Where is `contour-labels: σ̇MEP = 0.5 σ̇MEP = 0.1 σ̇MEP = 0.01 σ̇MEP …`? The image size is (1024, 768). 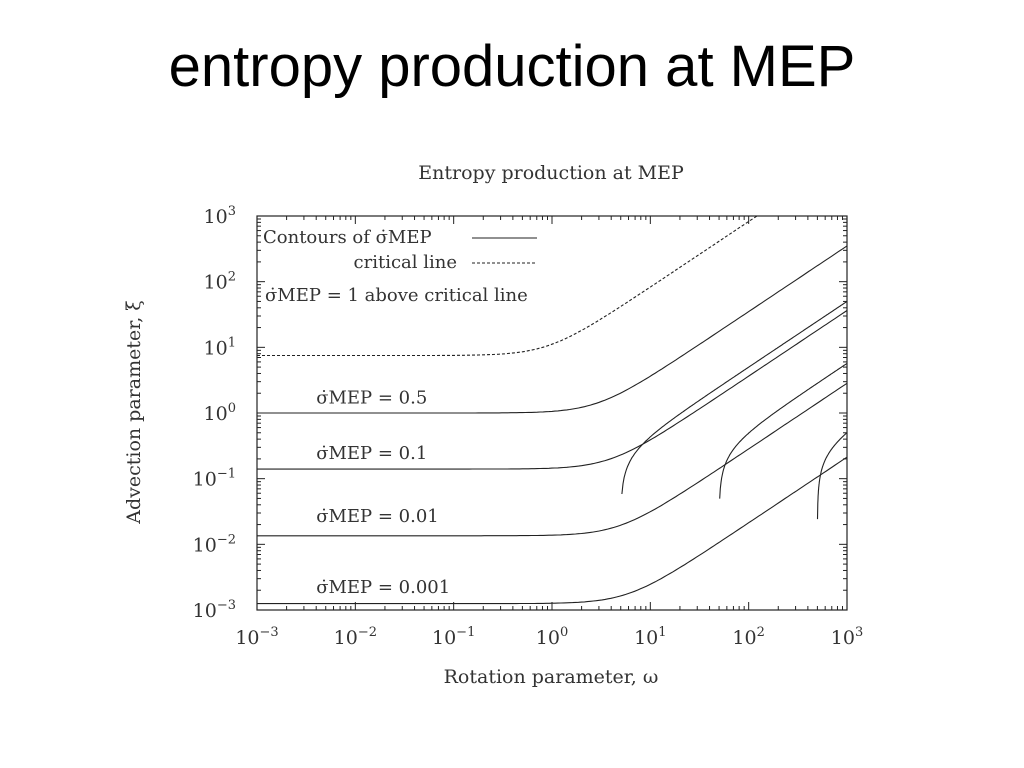 contour-labels: σ̇MEP = 0.5 σ̇MEP = 0.1 σ̇MEP = 0.01 σ̇MEP … is located at coordinates (383, 492).